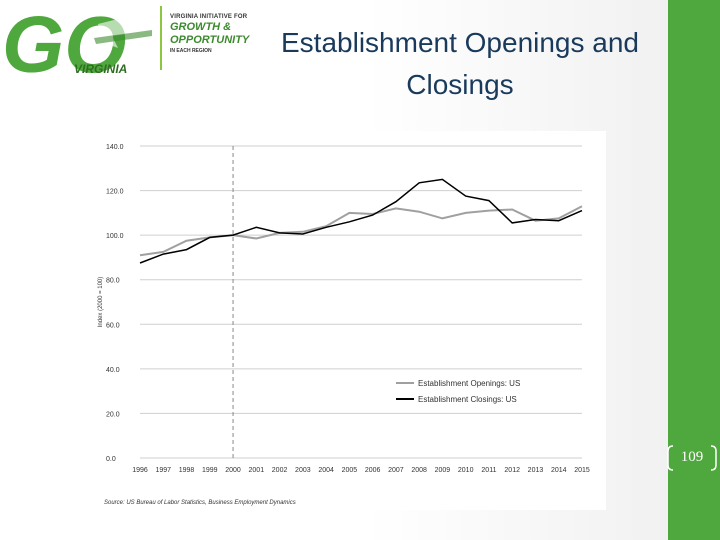 This screenshot has width=720, height=540. Describe the element at coordinates (115, 192) in the screenshot. I see `y-tick-label: 120.0` at that location.